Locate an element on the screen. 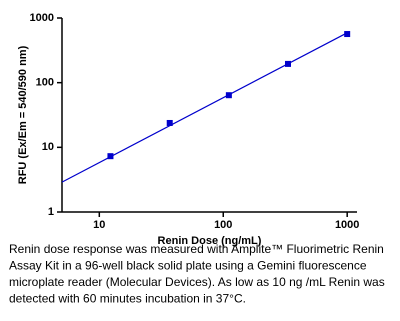 The height and width of the screenshot is (321, 400). x-tick-label: 1000 is located at coordinates (347, 225).